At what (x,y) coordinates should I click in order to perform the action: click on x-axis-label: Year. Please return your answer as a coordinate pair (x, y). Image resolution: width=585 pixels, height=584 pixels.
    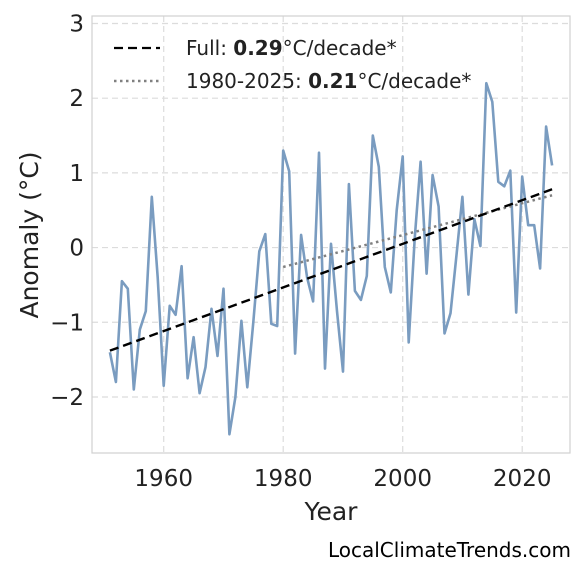
    Looking at the image, I should click on (331, 511).